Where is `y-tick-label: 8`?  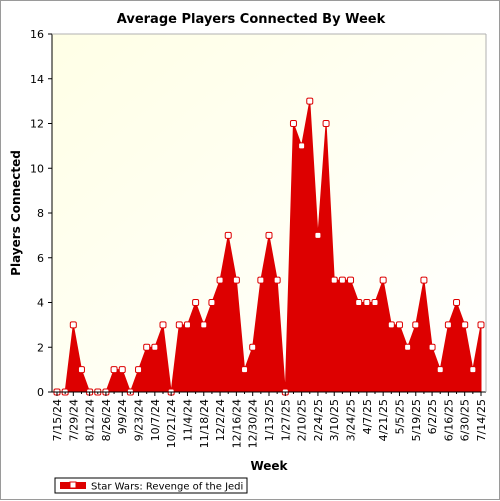 y-tick-label: 8 is located at coordinates (40, 213).